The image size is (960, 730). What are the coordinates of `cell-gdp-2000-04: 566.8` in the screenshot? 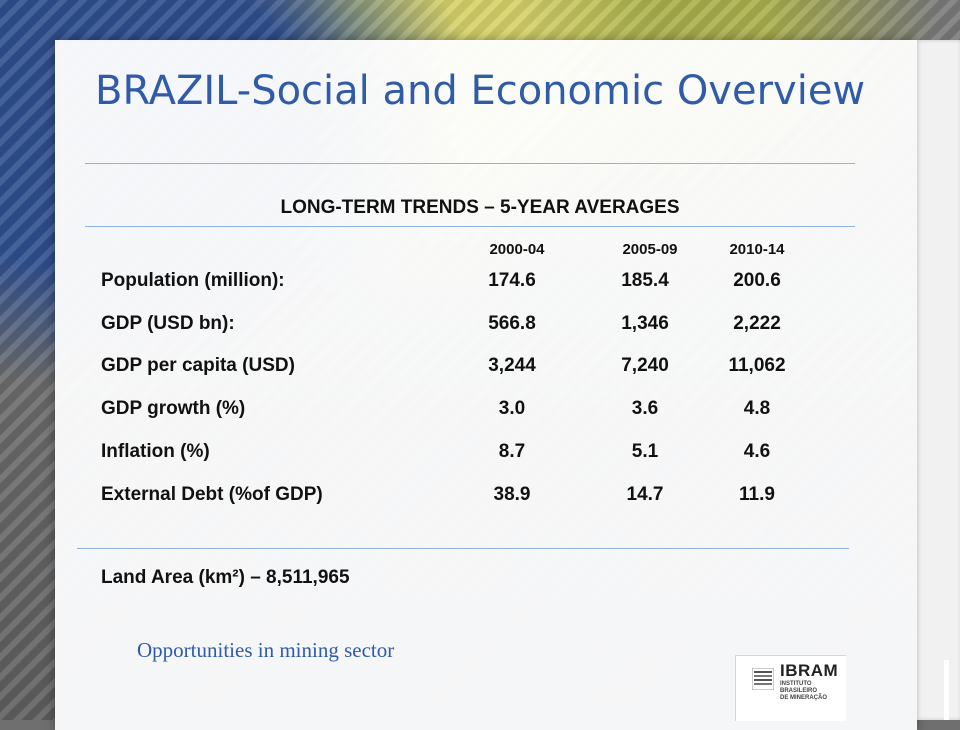 It's located at (512, 323).